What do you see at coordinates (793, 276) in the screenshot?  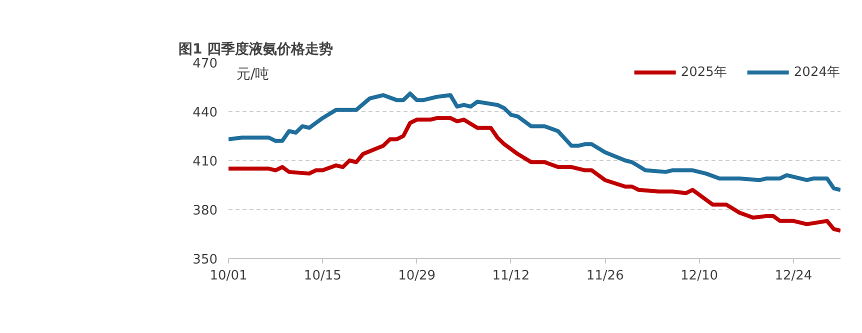 I see `x-tick-label: 12/24` at bounding box center [793, 276].